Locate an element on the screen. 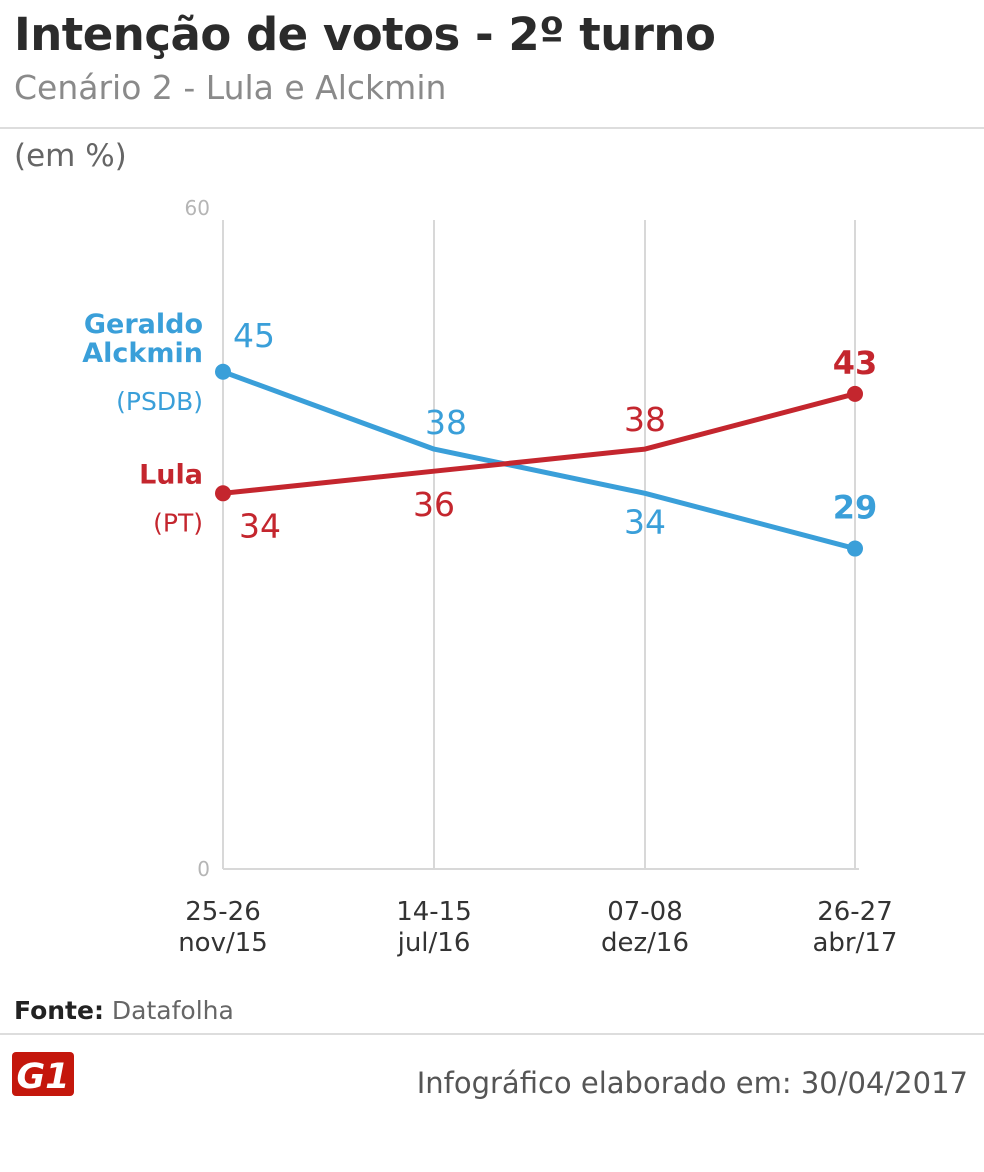 The image size is (984, 1172). g1-logo: G1 is located at coordinates (43, 1074).